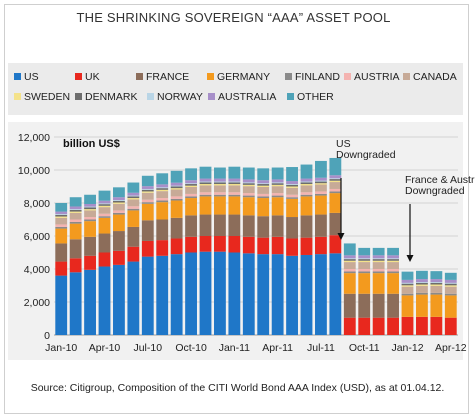  I want to click on y-tick-label: 4,000, so click(37, 270).